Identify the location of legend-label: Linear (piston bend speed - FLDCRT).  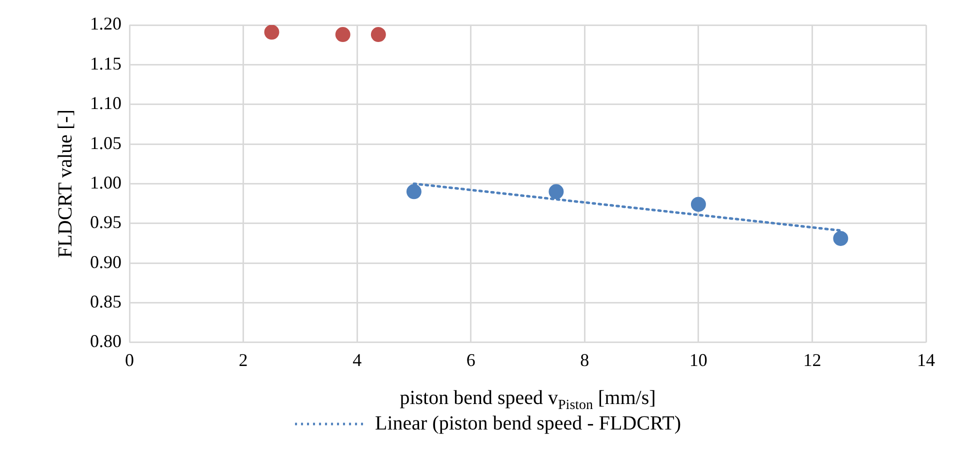
(528, 423).